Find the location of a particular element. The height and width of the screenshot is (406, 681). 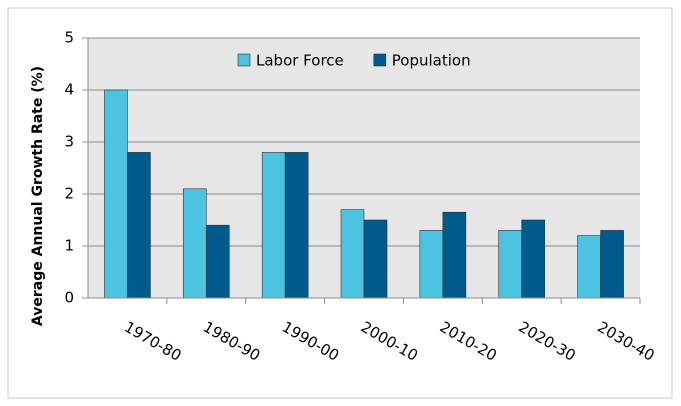

y-axis-label: Average Annual Growth Rate (%) is located at coordinates (38, 196).